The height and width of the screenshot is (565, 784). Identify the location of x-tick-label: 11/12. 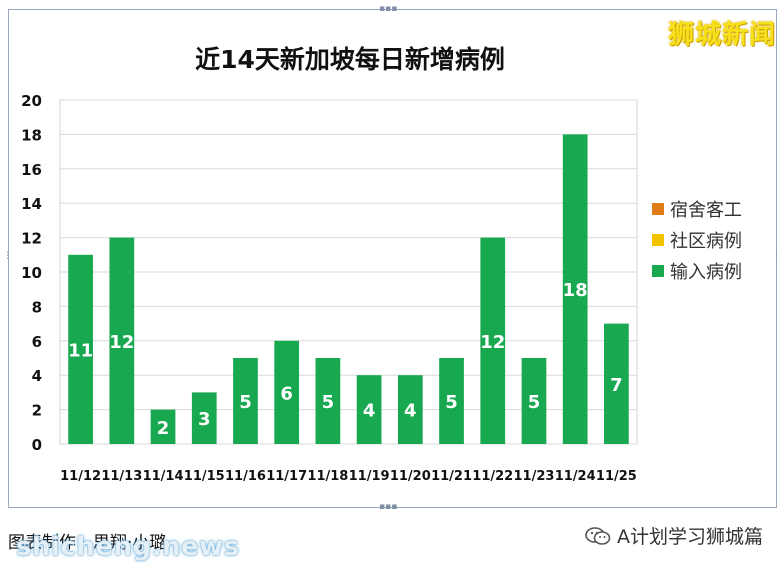
(80, 476).